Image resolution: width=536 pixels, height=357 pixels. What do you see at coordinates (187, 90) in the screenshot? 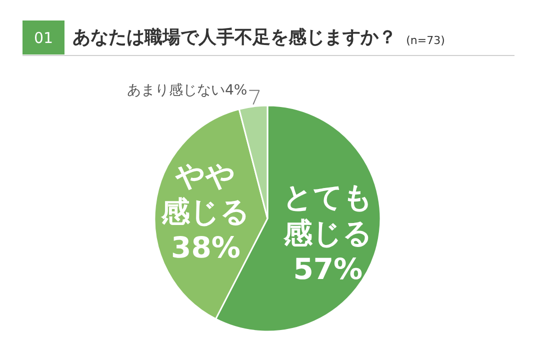
I see `slice-label: あまり感じない4%` at bounding box center [187, 90].